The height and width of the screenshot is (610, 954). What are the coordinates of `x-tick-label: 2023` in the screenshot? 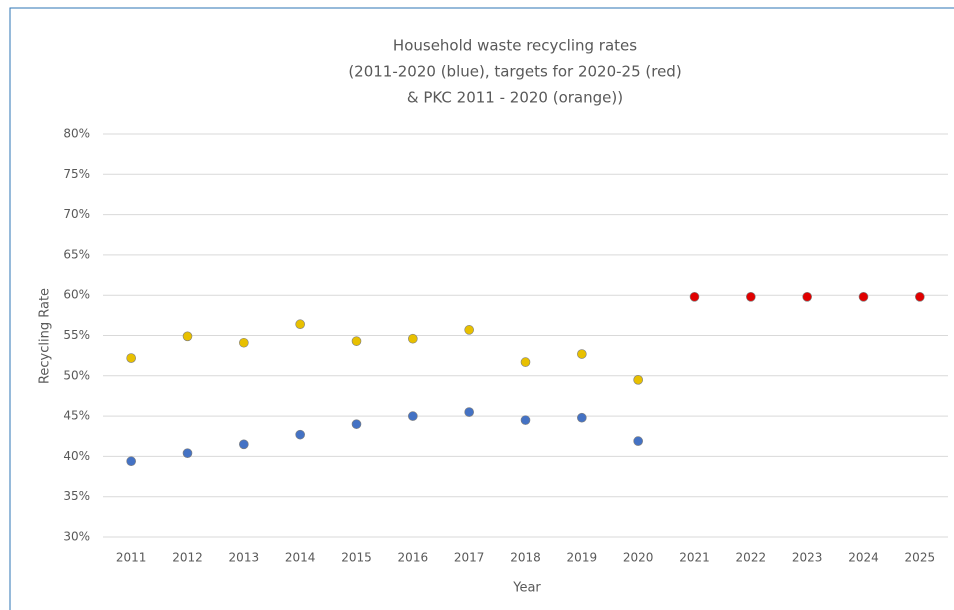 It's located at (807, 558).